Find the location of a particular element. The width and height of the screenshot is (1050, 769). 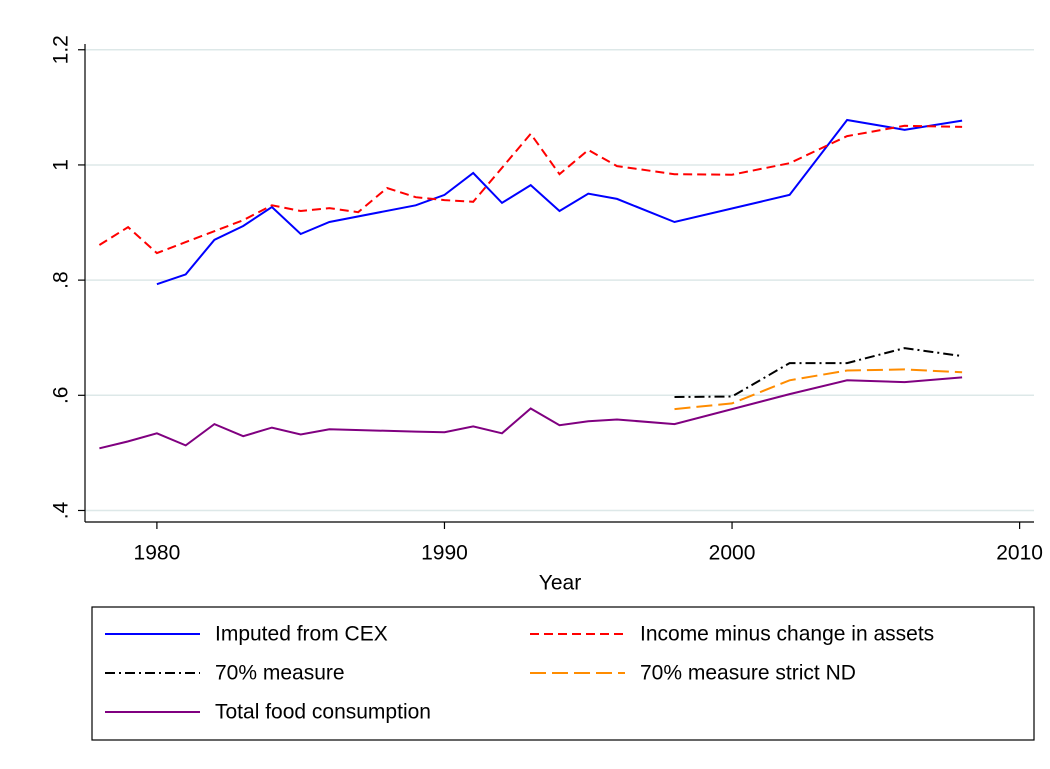

x-tick-label: 1980 is located at coordinates (157, 553).